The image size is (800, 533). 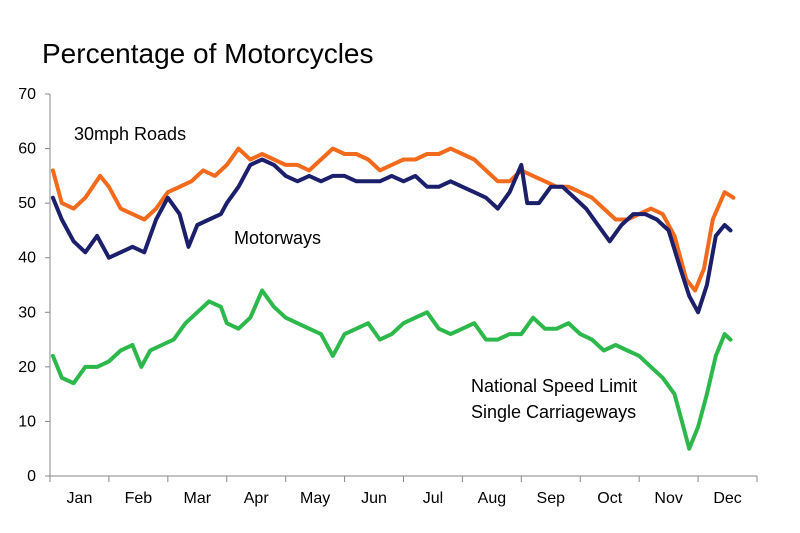 What do you see at coordinates (27, 149) in the screenshot?
I see `y-tick-label: 60` at bounding box center [27, 149].